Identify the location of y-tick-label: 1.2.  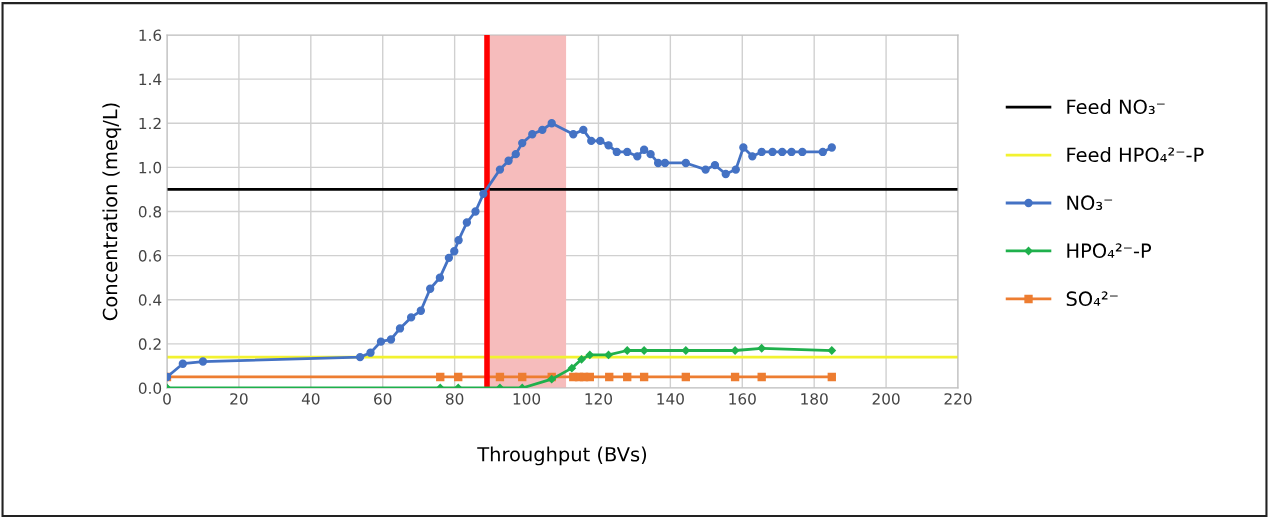
(150, 123).